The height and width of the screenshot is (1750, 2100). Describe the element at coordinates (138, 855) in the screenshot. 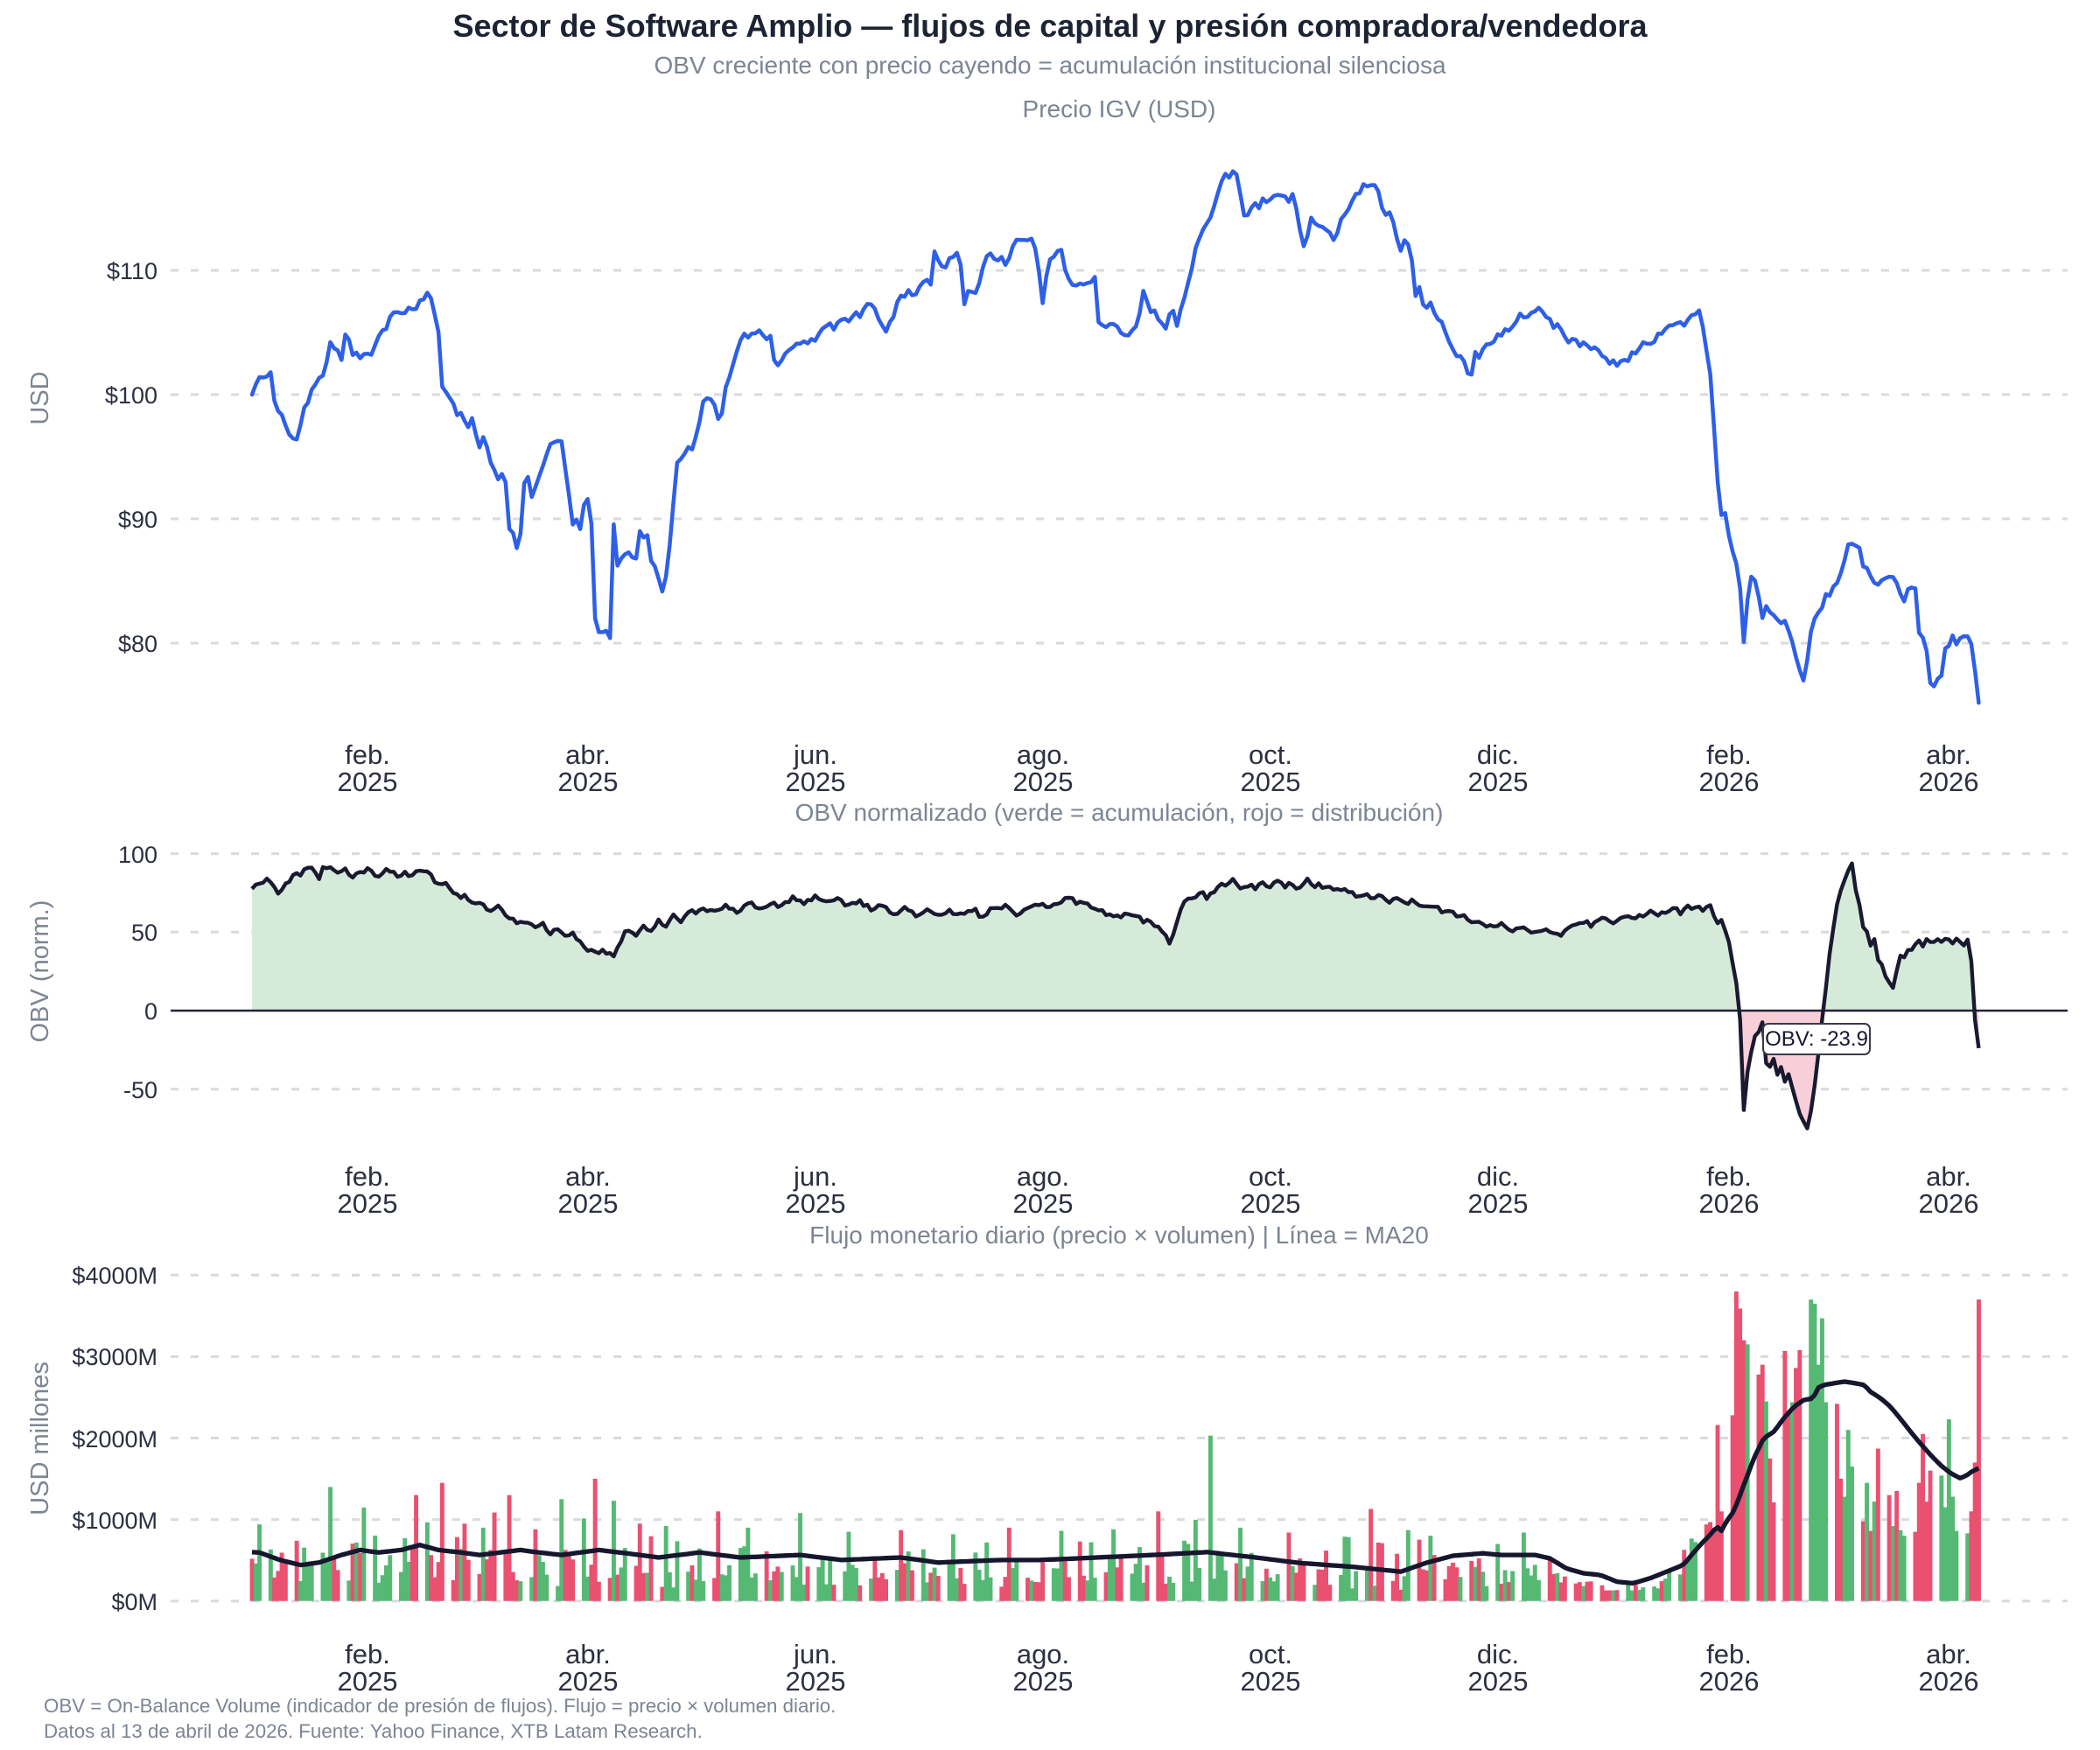

I see `svg-text: 100` at that location.